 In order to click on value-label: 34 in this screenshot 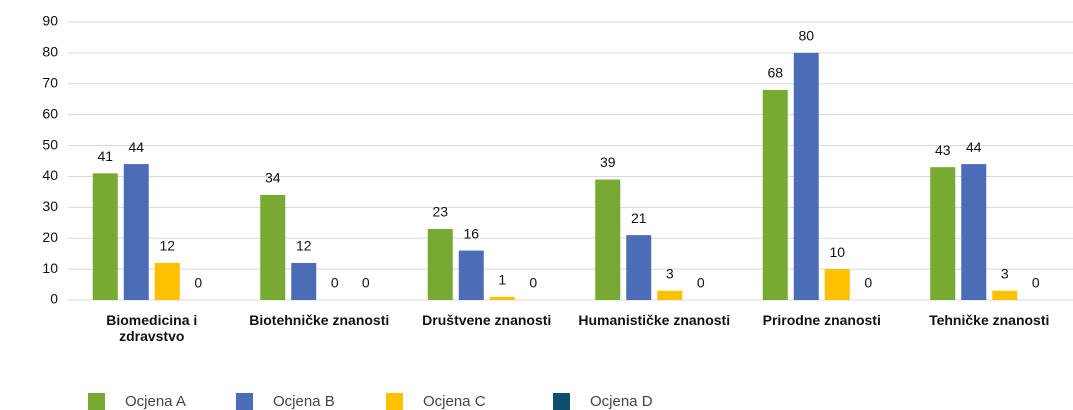, I will do `click(273, 178)`.